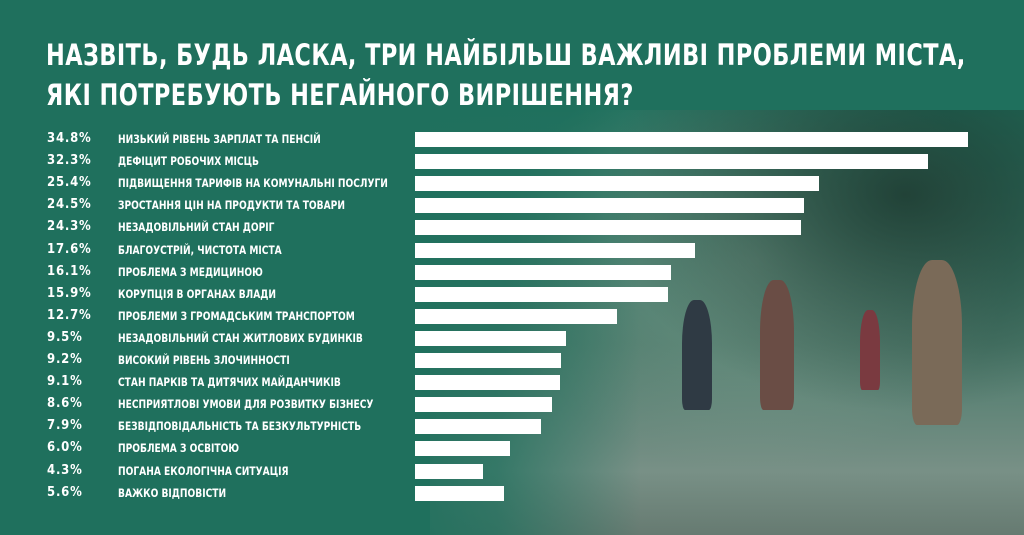 The image size is (1024, 535). What do you see at coordinates (203, 470) in the screenshot?
I see `category-label: ПОГАНА ЕКОЛОГІЧНА СИТУАЦІЯ` at bounding box center [203, 470].